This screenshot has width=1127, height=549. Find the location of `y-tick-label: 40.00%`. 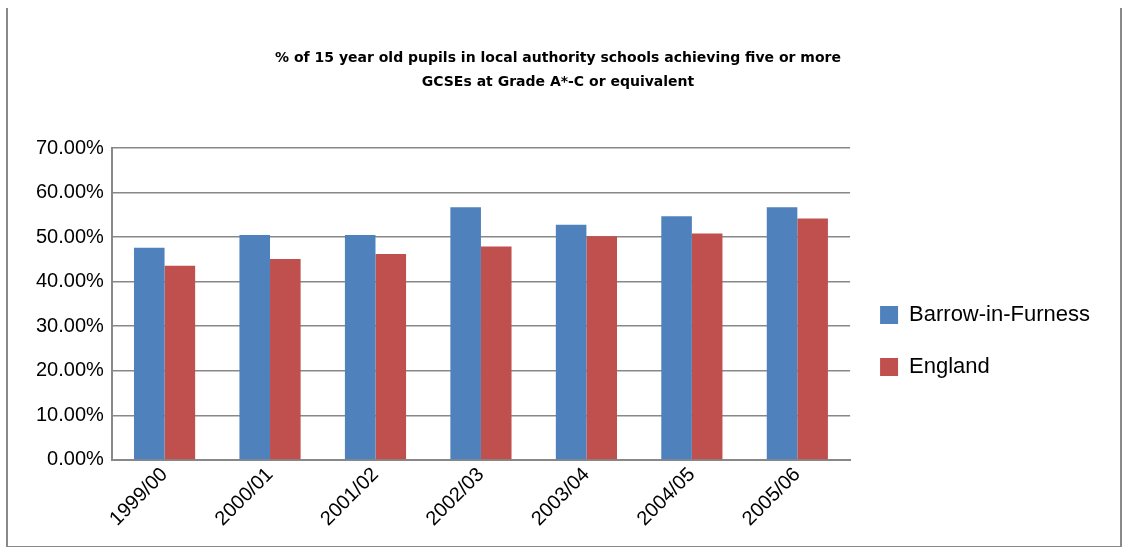

y-tick-label: 40.00% is located at coordinates (70, 280).